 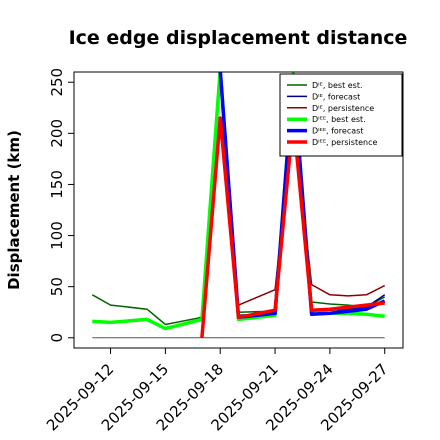 I want to click on legend-label-6: Dᴵᴱᴱ, persistence, so click(x=344, y=142).